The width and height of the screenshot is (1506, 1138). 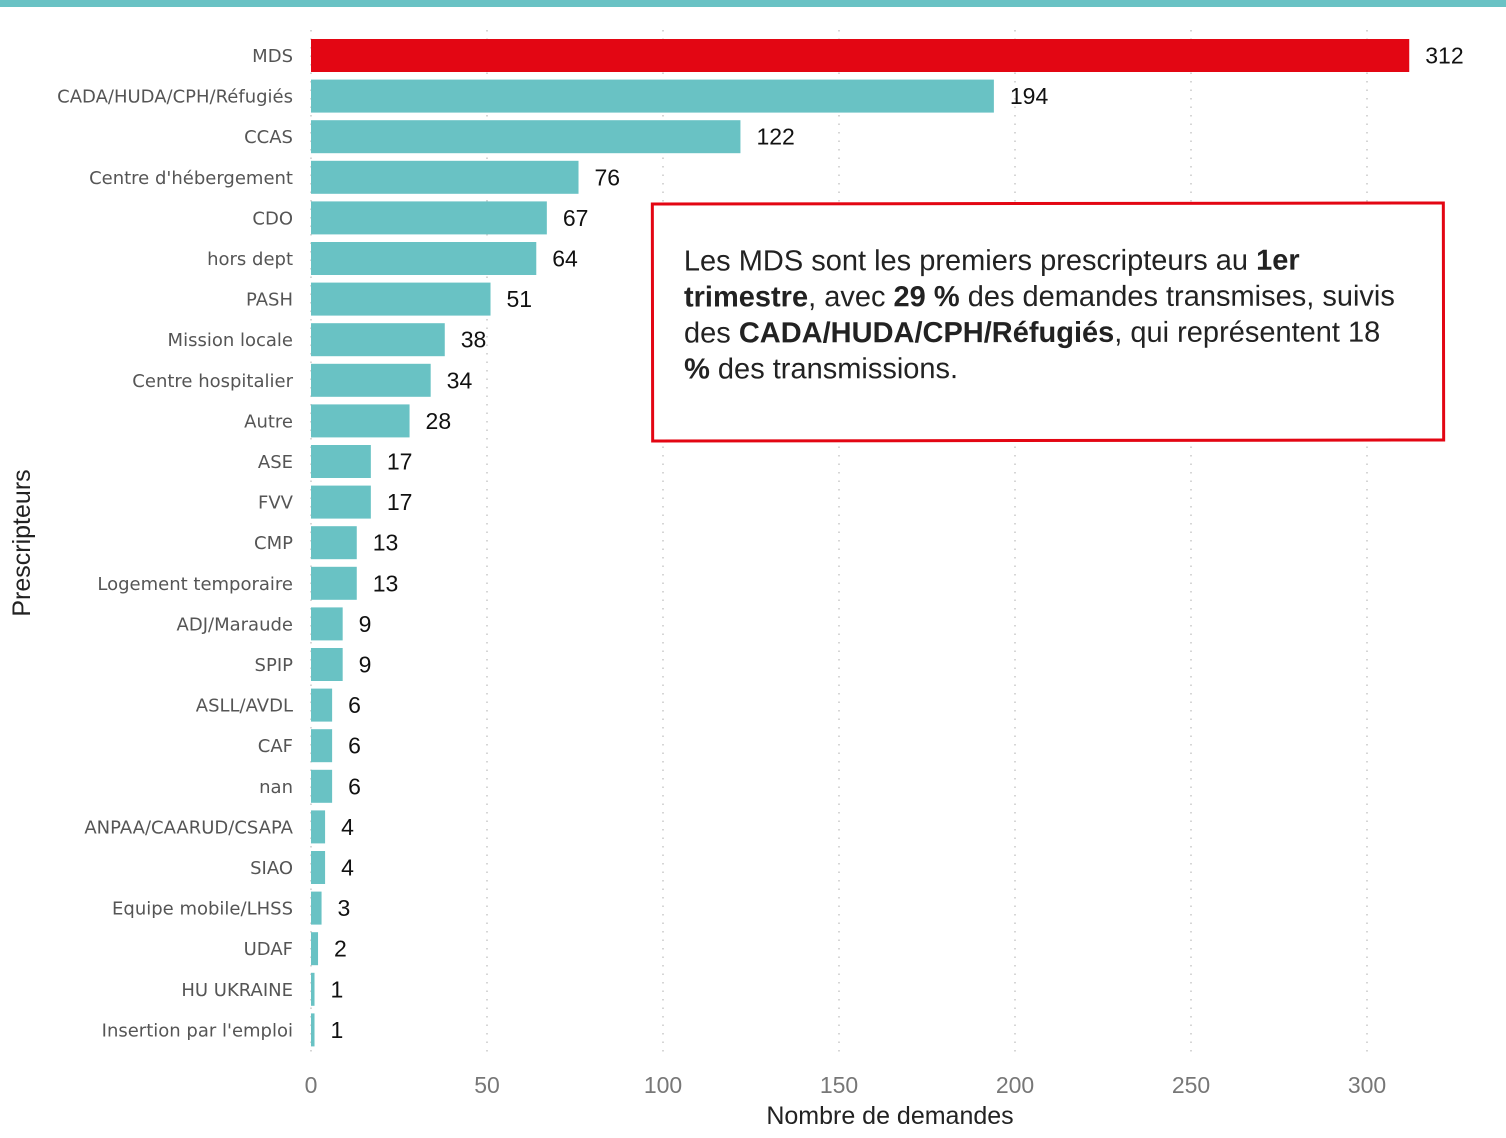 What do you see at coordinates (340, 949) in the screenshot?
I see `value-label: 2` at bounding box center [340, 949].